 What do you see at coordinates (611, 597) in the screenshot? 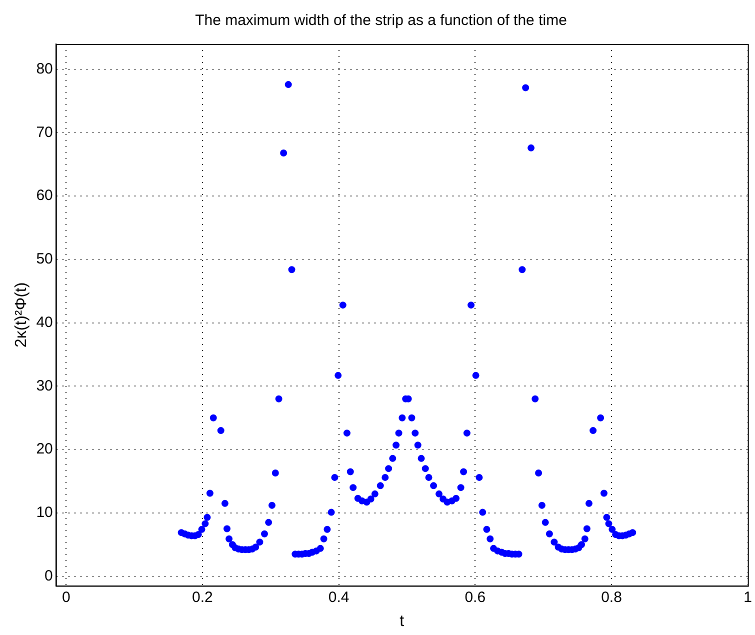
I see `x-tick-label: 0.8` at bounding box center [611, 597].